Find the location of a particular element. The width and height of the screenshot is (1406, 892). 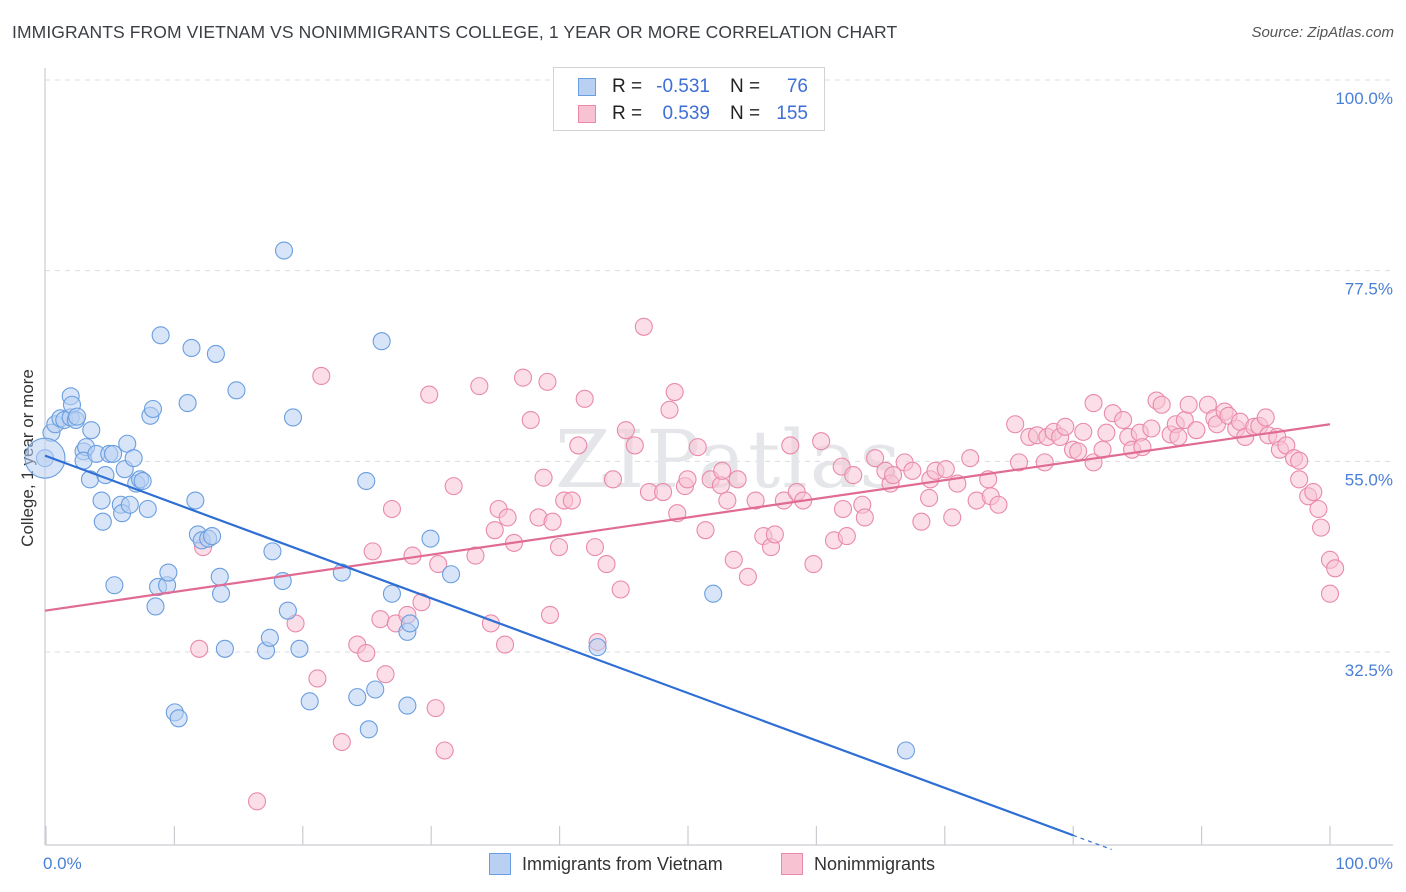

x-tick-label: 100.0% is located at coordinates (1364, 863).